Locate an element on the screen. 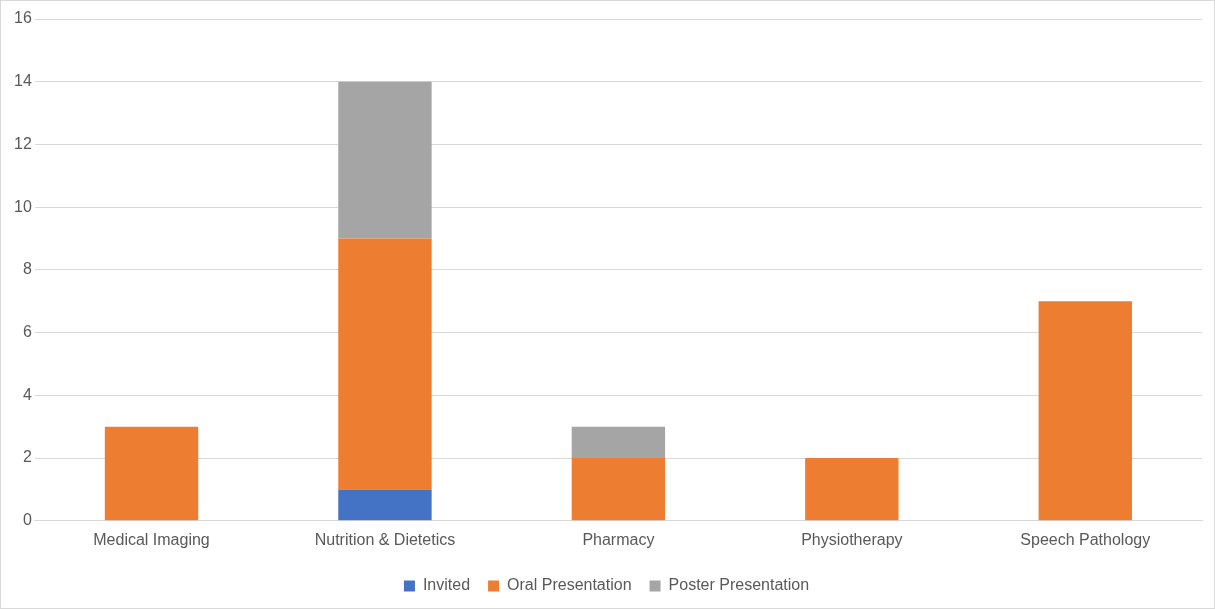 This screenshot has height=609, width=1215. y-tick-label: 8 is located at coordinates (27, 269).